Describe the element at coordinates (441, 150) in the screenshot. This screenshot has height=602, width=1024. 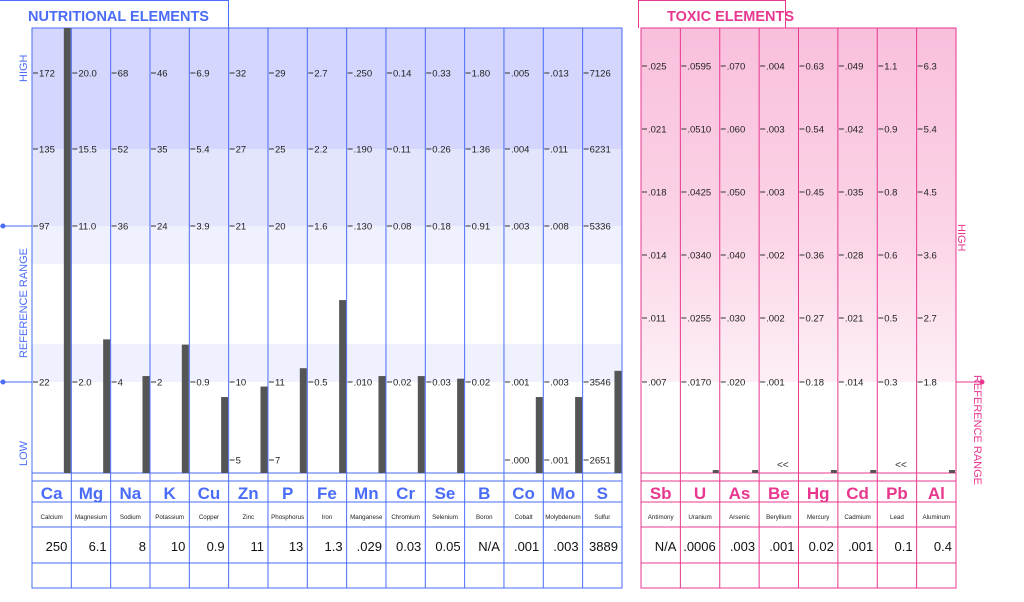
I see `tick-label: 0.26` at that location.